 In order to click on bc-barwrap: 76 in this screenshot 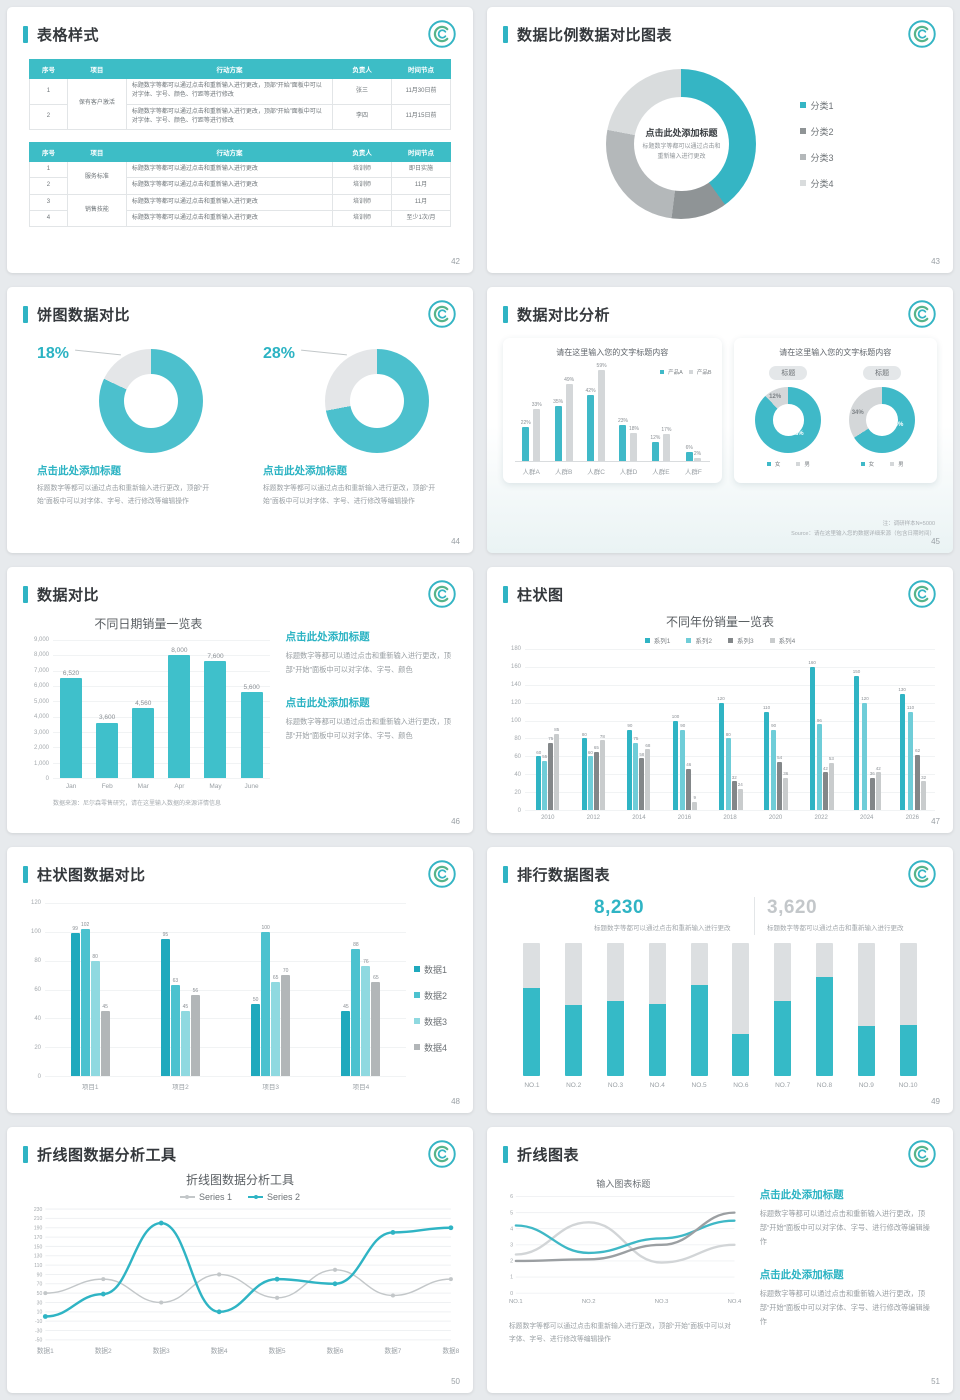, I will do `click(366, 989)`.